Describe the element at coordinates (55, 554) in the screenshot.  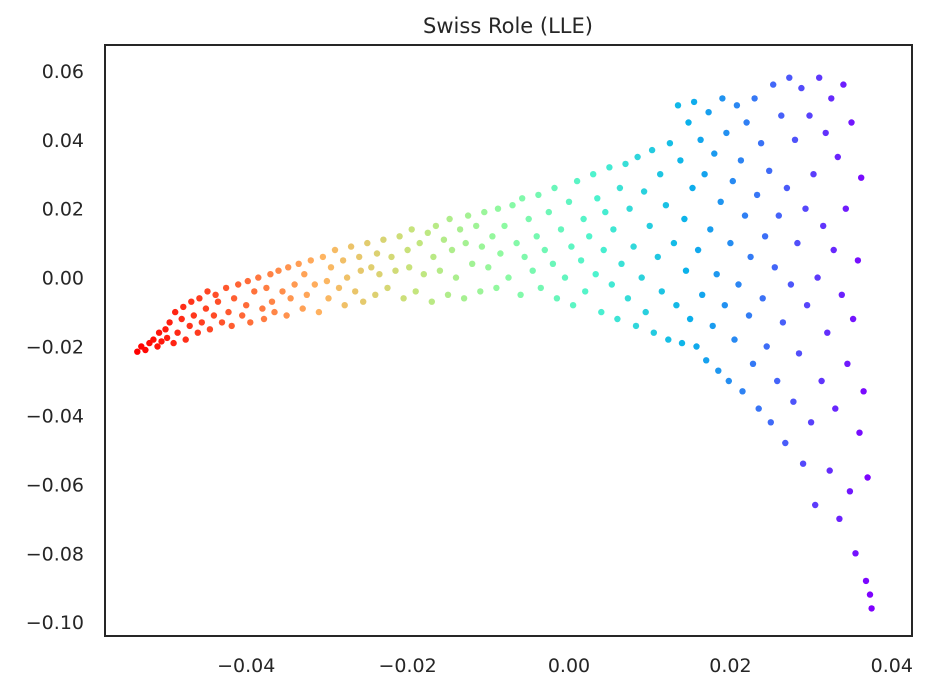
I see `y-tick-label: −0.08` at that location.